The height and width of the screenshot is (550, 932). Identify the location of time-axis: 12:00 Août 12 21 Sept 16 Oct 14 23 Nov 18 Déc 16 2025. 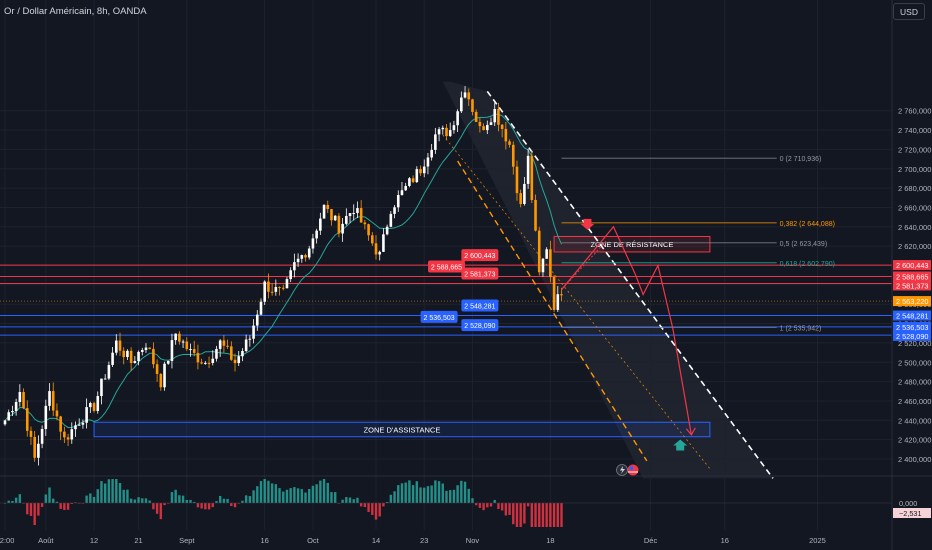
(413, 540).